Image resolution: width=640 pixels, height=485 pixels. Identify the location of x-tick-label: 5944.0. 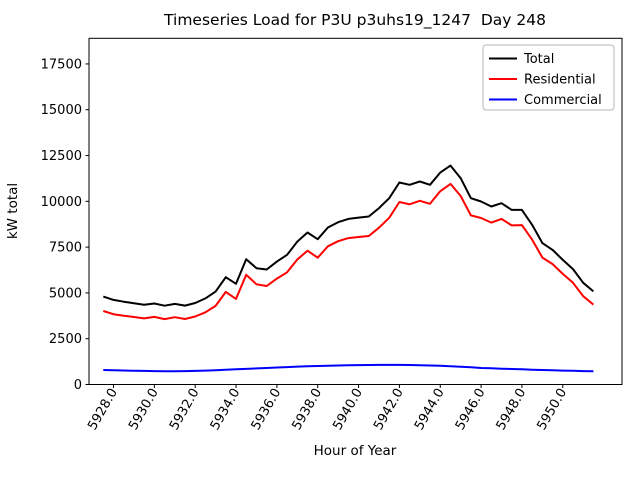
(430, 409).